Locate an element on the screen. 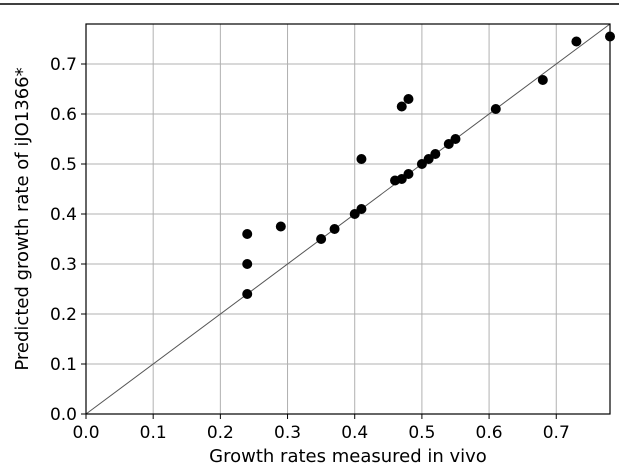 The height and width of the screenshot is (467, 619). y-tick-label: 0.4 is located at coordinates (63, 215).